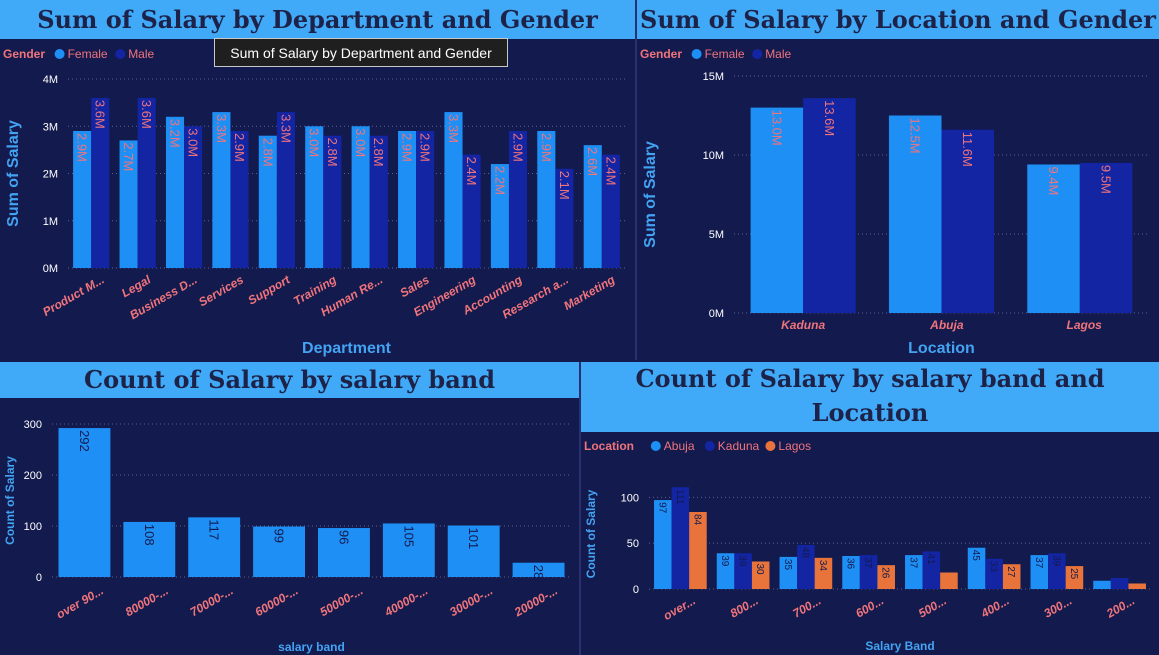  I want to click on y-axis-title: Count of Salary, so click(591, 533).